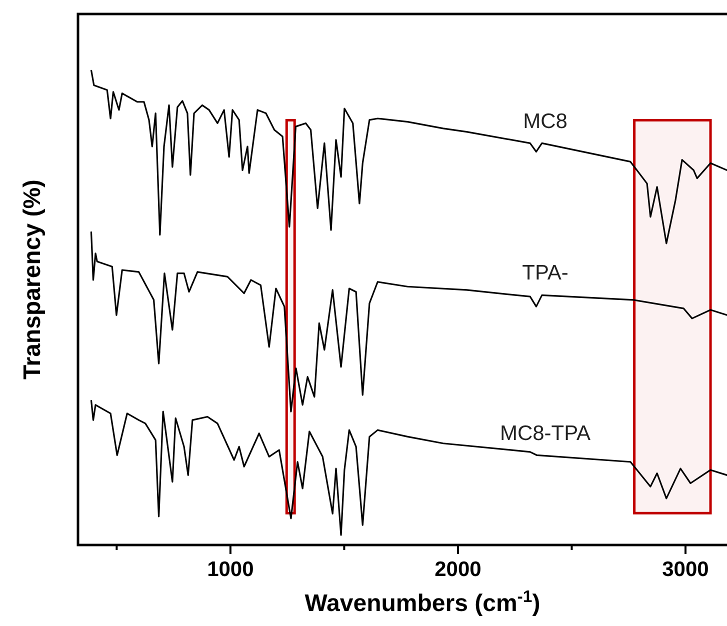 This screenshot has width=727, height=626. I want to click on x-tick-label: 1000, so click(230, 569).